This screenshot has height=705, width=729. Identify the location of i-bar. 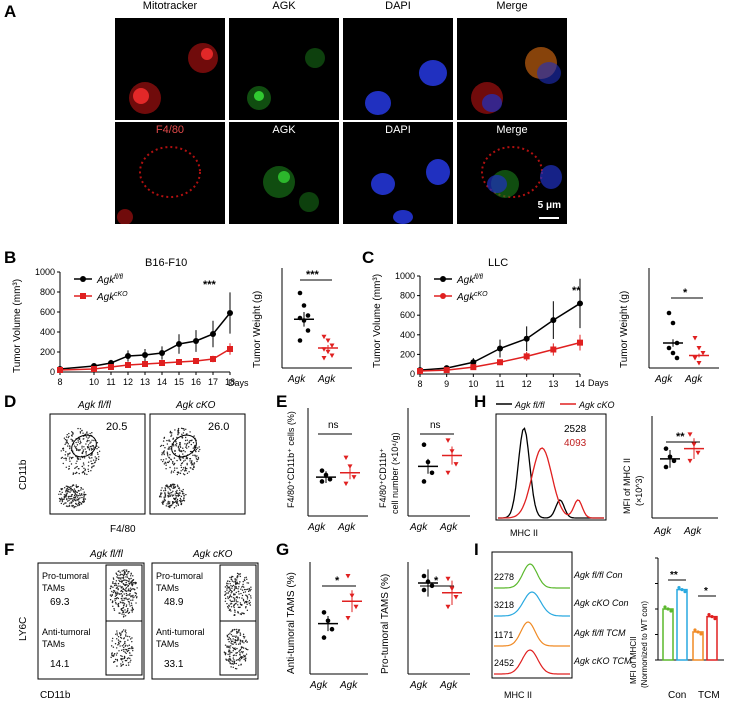
(668, 634).